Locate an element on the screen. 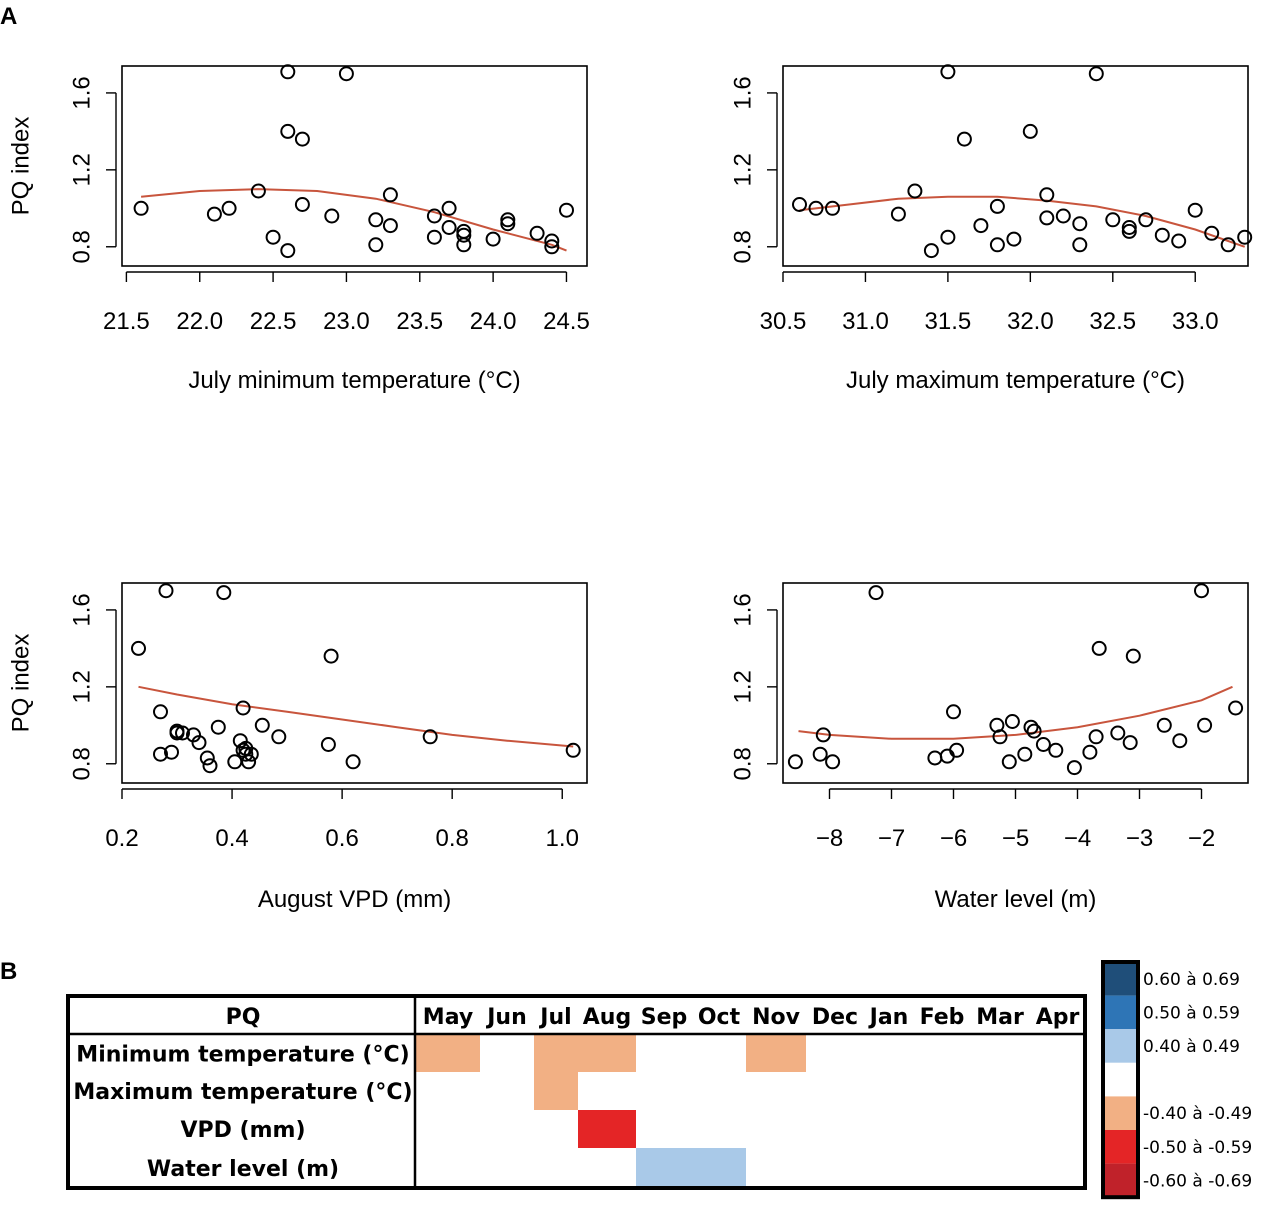 The height and width of the screenshot is (1206, 1261). heatmap-cell is located at coordinates (607, 1129).